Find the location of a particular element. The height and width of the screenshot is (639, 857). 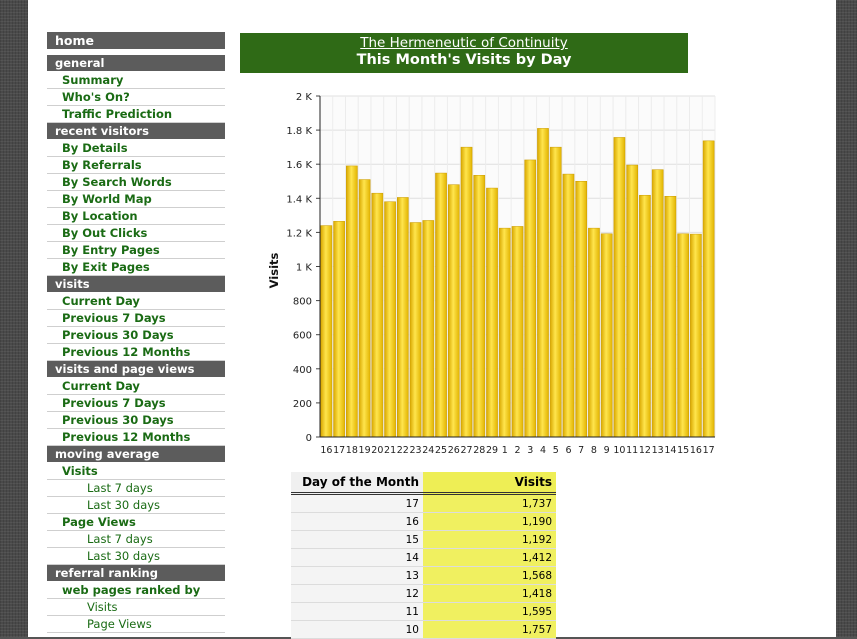

column-header-visits: Visits is located at coordinates (489, 483).